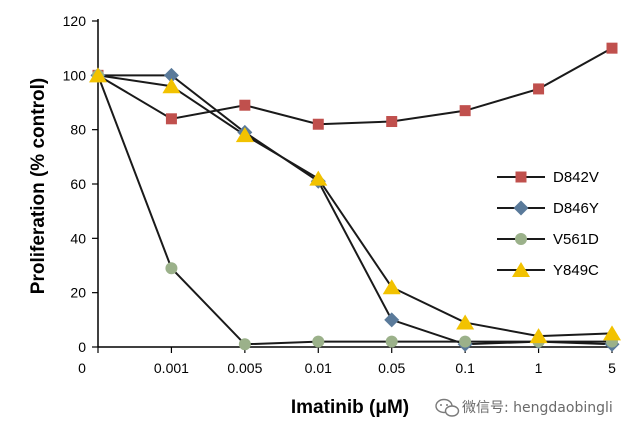 The image size is (640, 438). I want to click on x-tick-label: 0.01, so click(318, 368).